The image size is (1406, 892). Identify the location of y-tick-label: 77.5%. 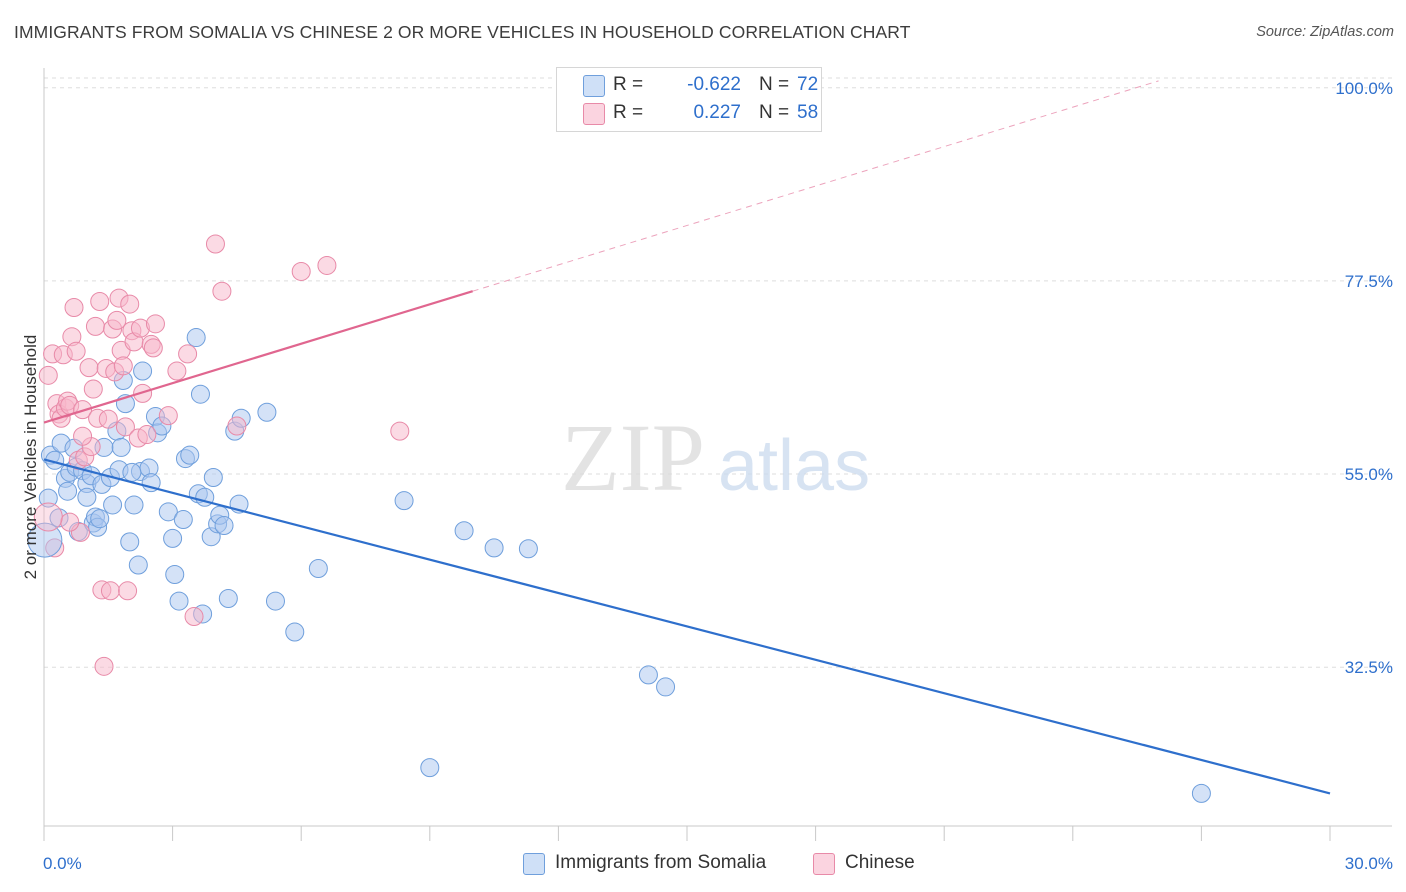
(1369, 281).